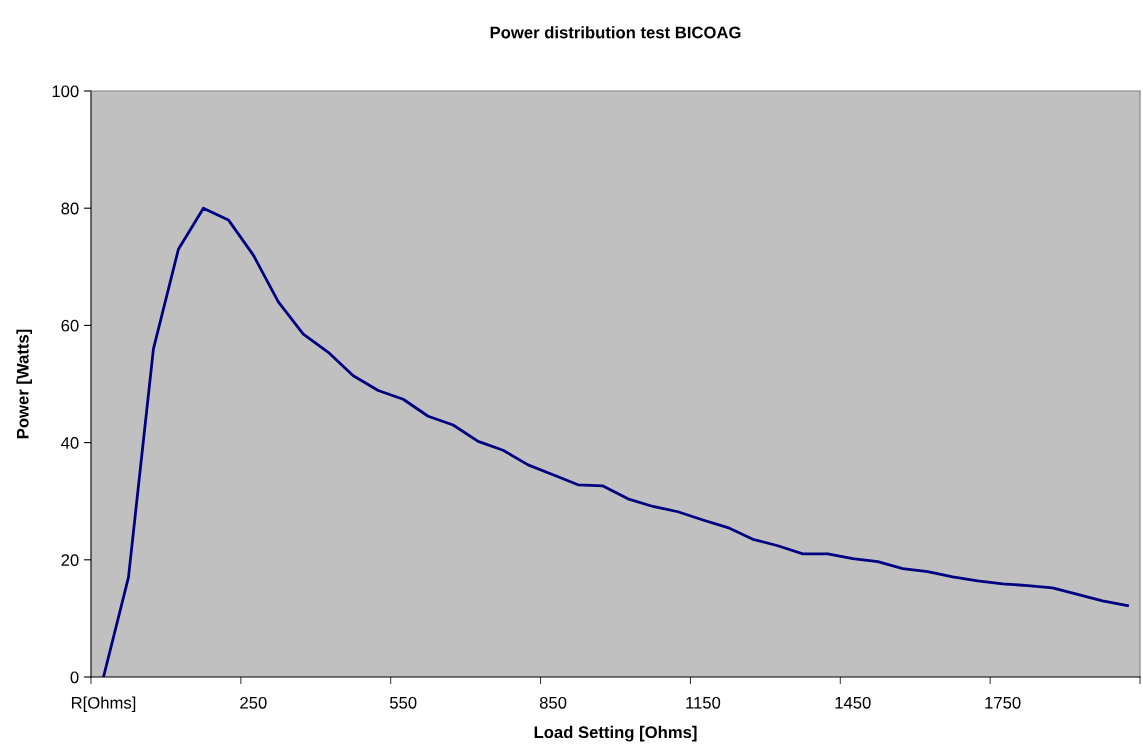 The height and width of the screenshot is (753, 1143). I want to click on x-tick-label: 250, so click(253, 702).